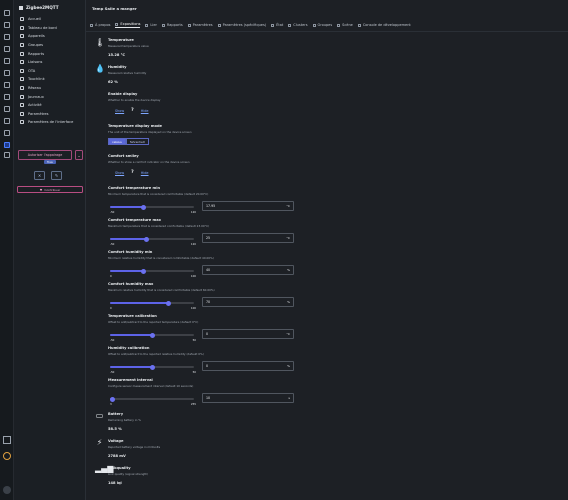 The height and width of the screenshot is (500, 568). Describe the element at coordinates (152, 209) in the screenshot. I see `comfort-temp-min-slider: -50 120` at that location.